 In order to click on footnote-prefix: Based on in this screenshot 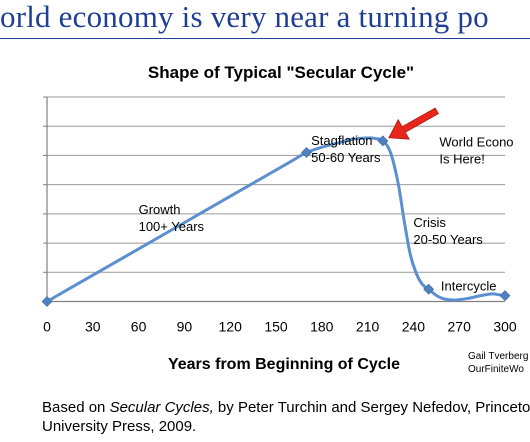, I will do `click(76, 407)`.